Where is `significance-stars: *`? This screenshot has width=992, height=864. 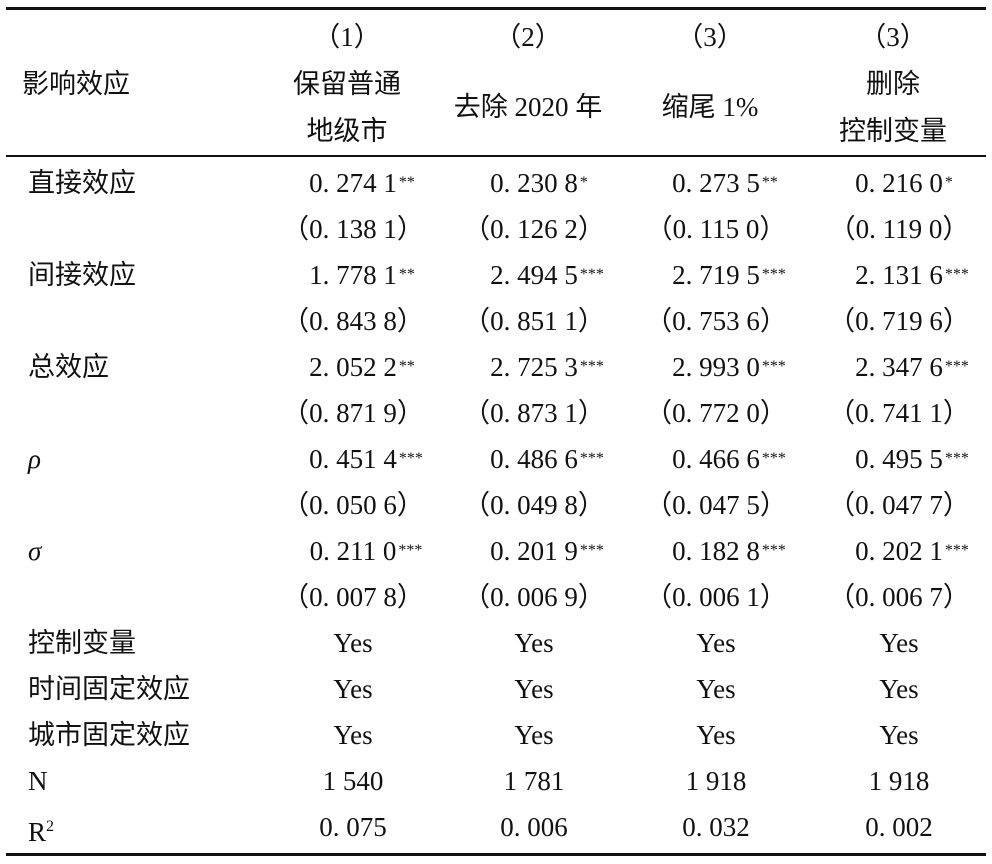 significance-stars: * is located at coordinates (583, 182).